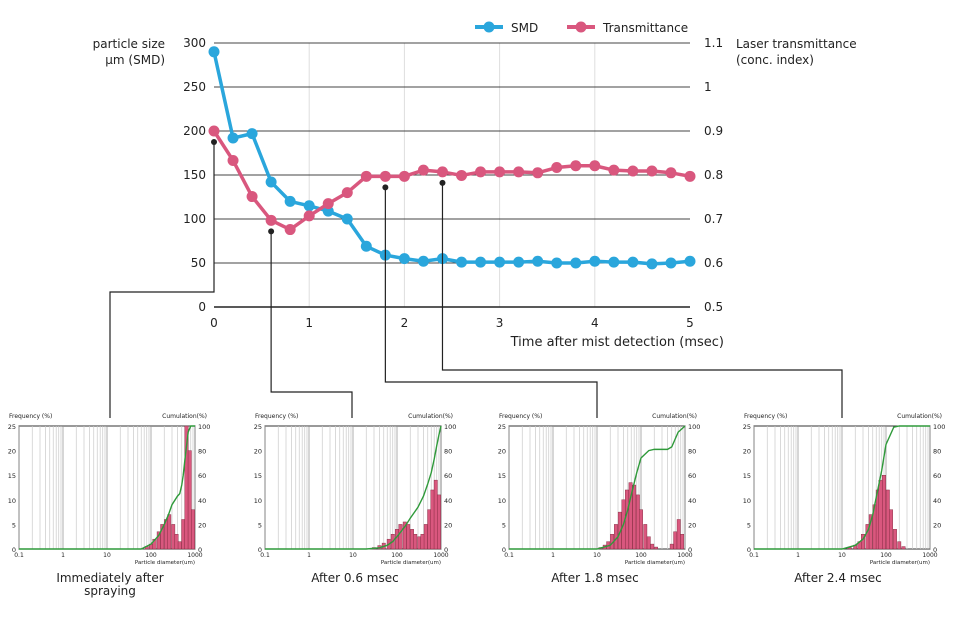 This screenshot has width=958, height=621. I want to click on legend-label: Transmittance, so click(645, 28).